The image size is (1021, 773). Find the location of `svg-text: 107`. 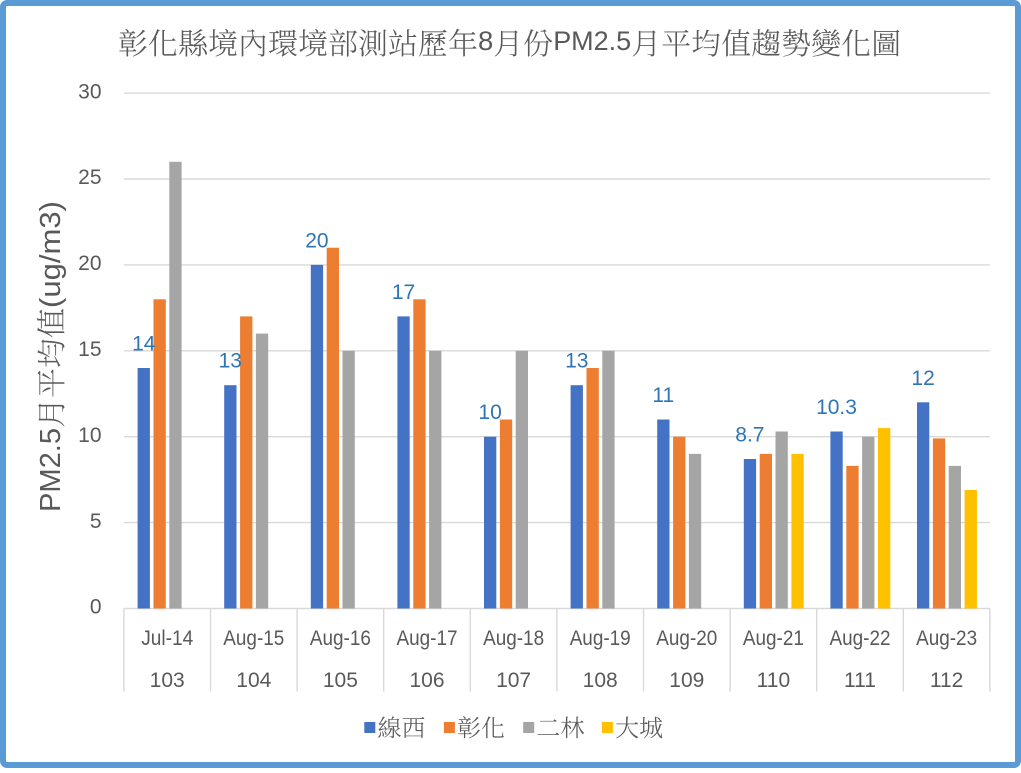

svg-text: 107 is located at coordinates (513, 680).